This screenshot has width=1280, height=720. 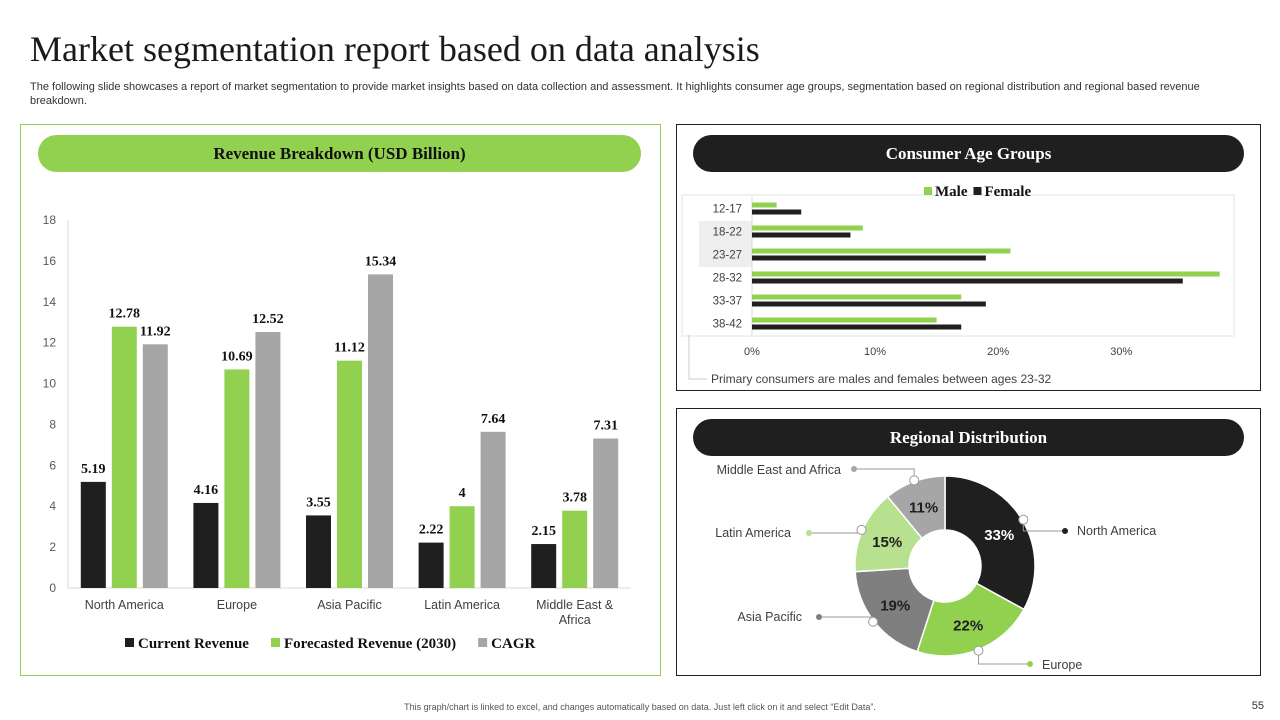 I want to click on region-chart-title: Regional Distribution, so click(x=968, y=437).